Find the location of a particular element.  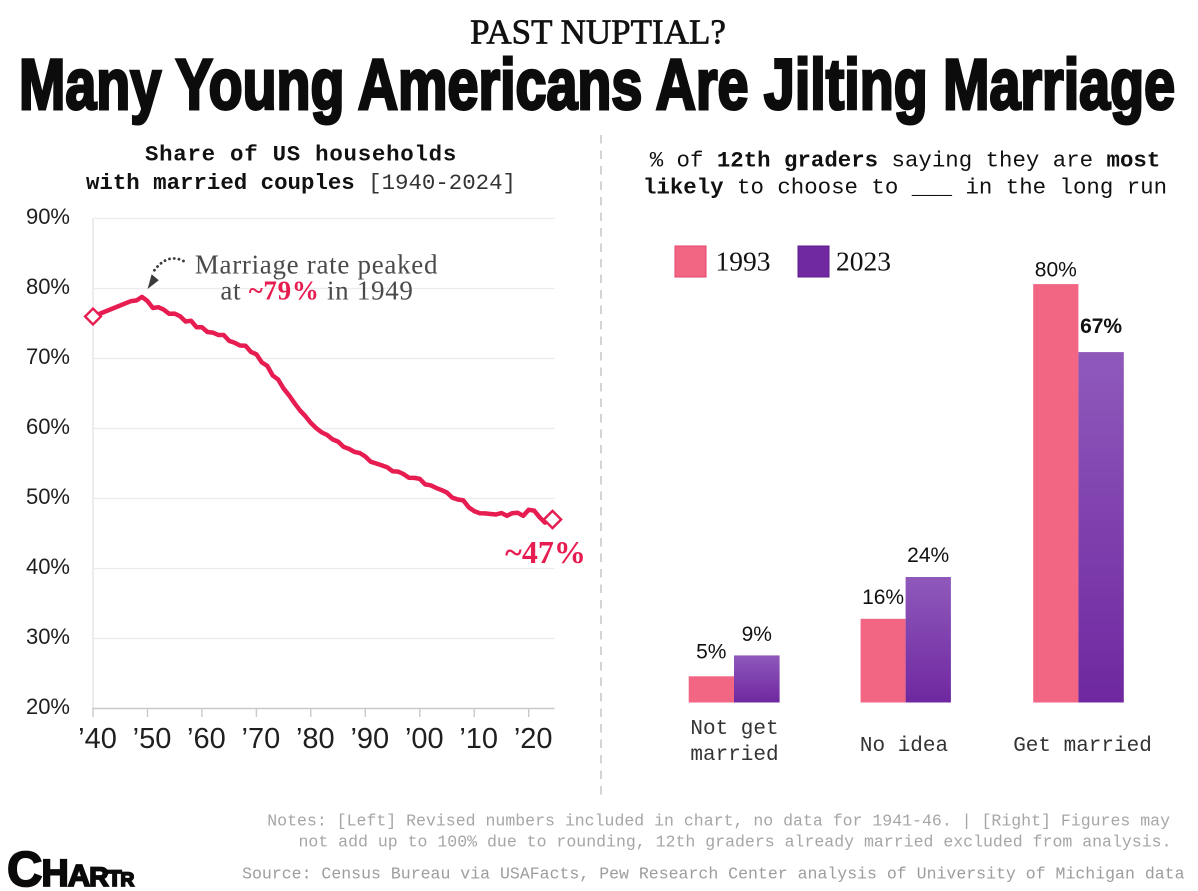

svg-text:likely to choose to ___ in the: likely to choose to ___ in the long run is located at coordinates (905, 188).